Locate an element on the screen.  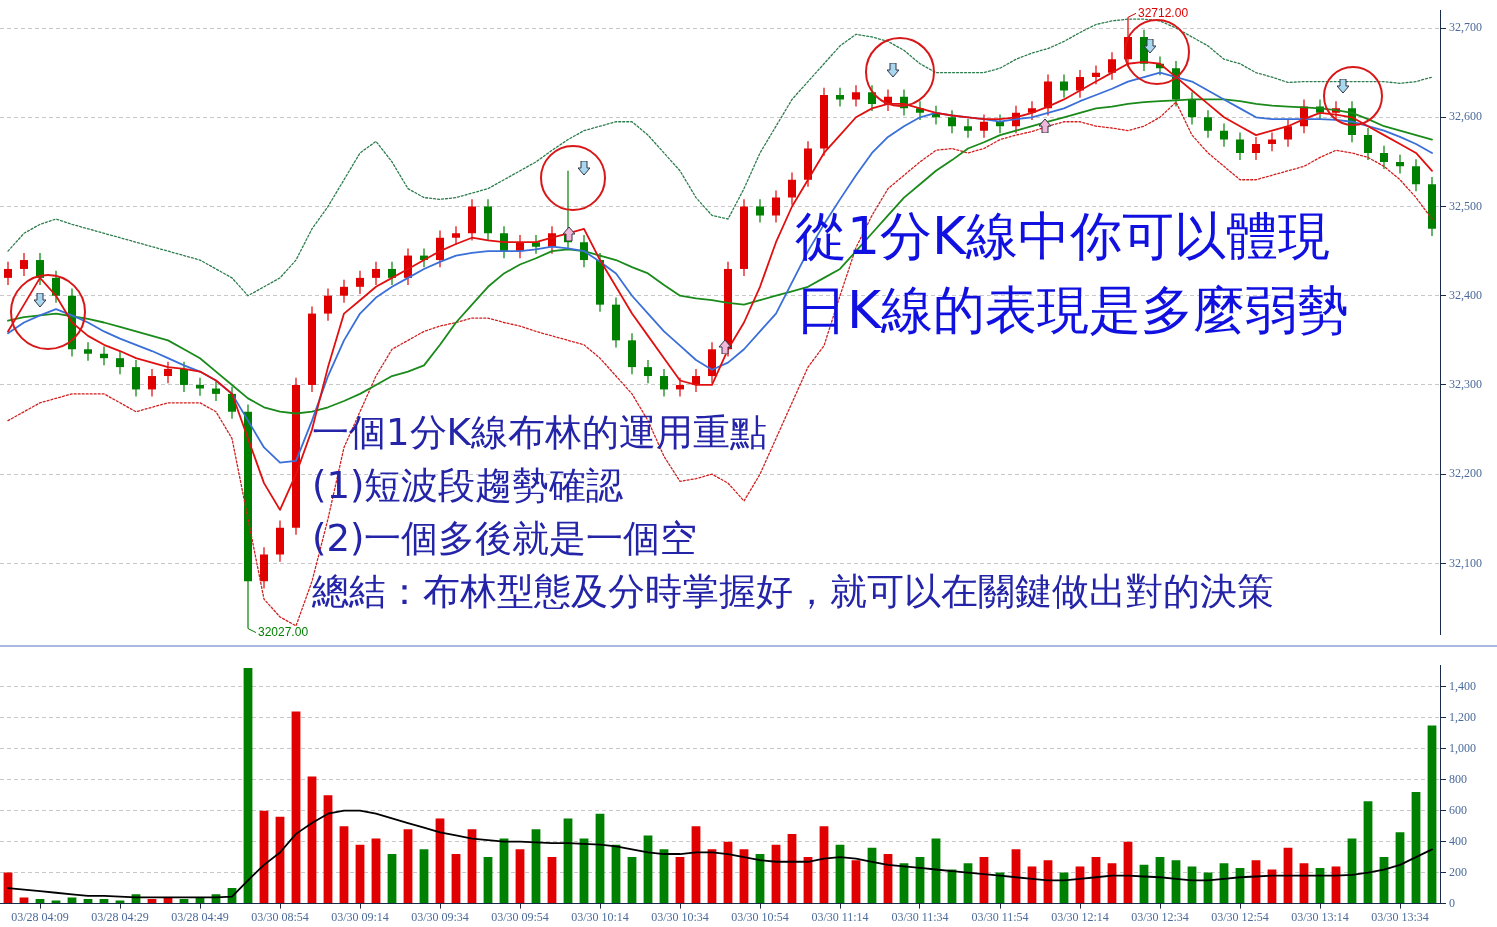
x-tick-label: 03/30 10:14 is located at coordinates (600, 916).